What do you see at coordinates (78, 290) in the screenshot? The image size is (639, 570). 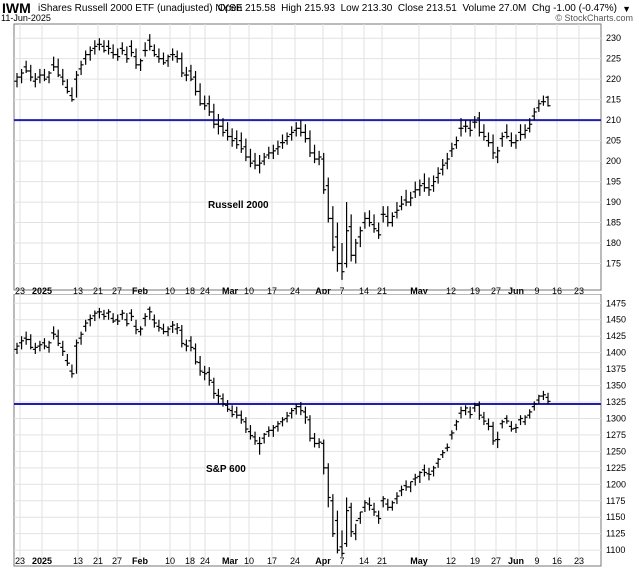 I see `x-tick-label: 13` at bounding box center [78, 290].